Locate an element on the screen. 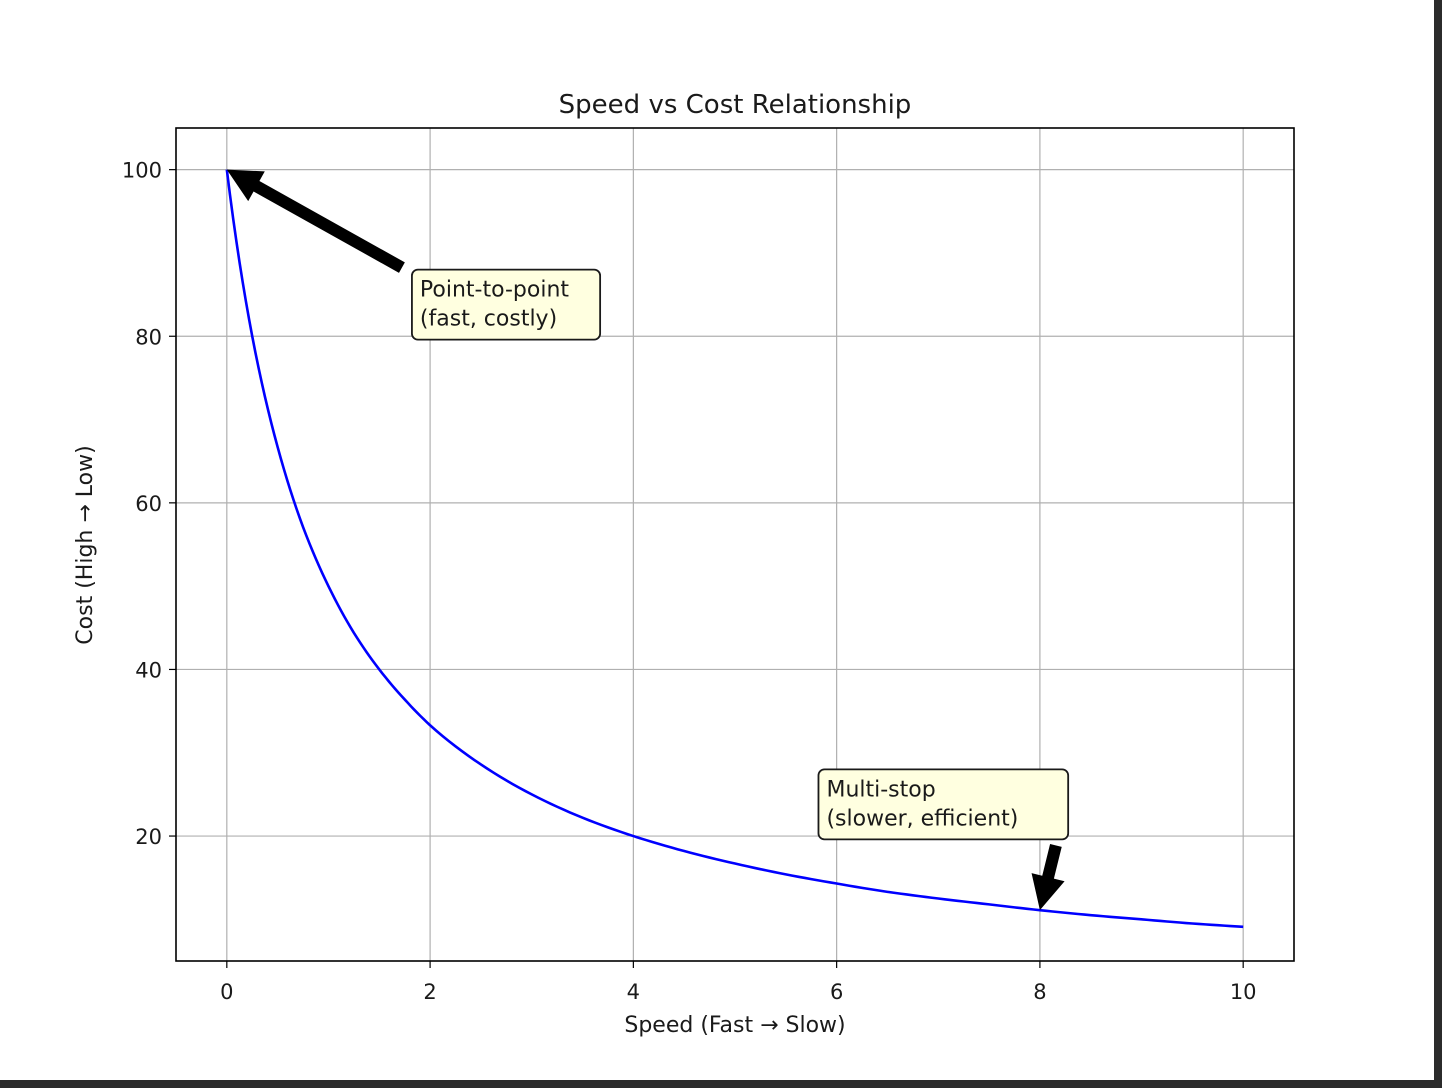 The width and height of the screenshot is (1442, 1088). annotation-text-0-0: Point-to-point is located at coordinates (494, 290).